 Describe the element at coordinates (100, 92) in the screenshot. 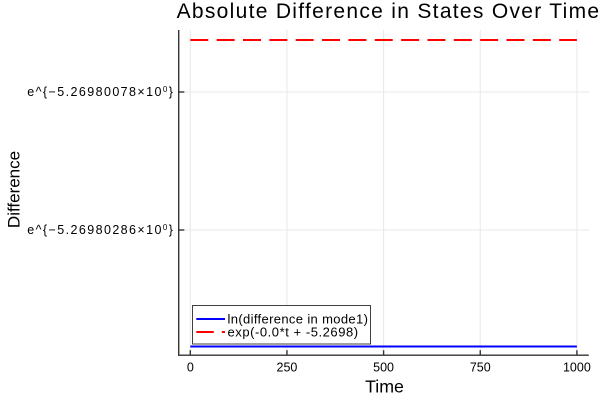

I see `svg-text: e^{−5.26980078×100}` at that location.